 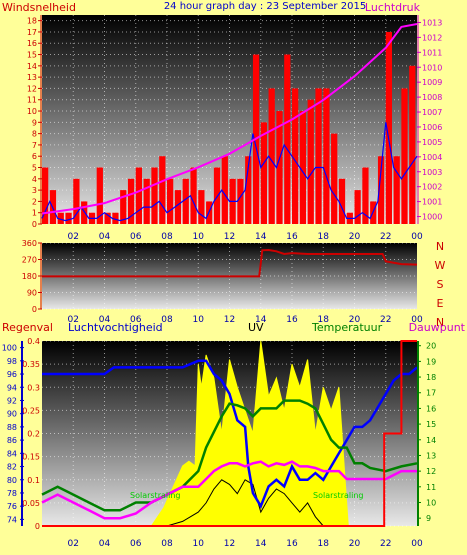 What do you see at coordinates (428, 518) in the screenshot?
I see `temperature-axis-tick-label: 9` at bounding box center [428, 518].